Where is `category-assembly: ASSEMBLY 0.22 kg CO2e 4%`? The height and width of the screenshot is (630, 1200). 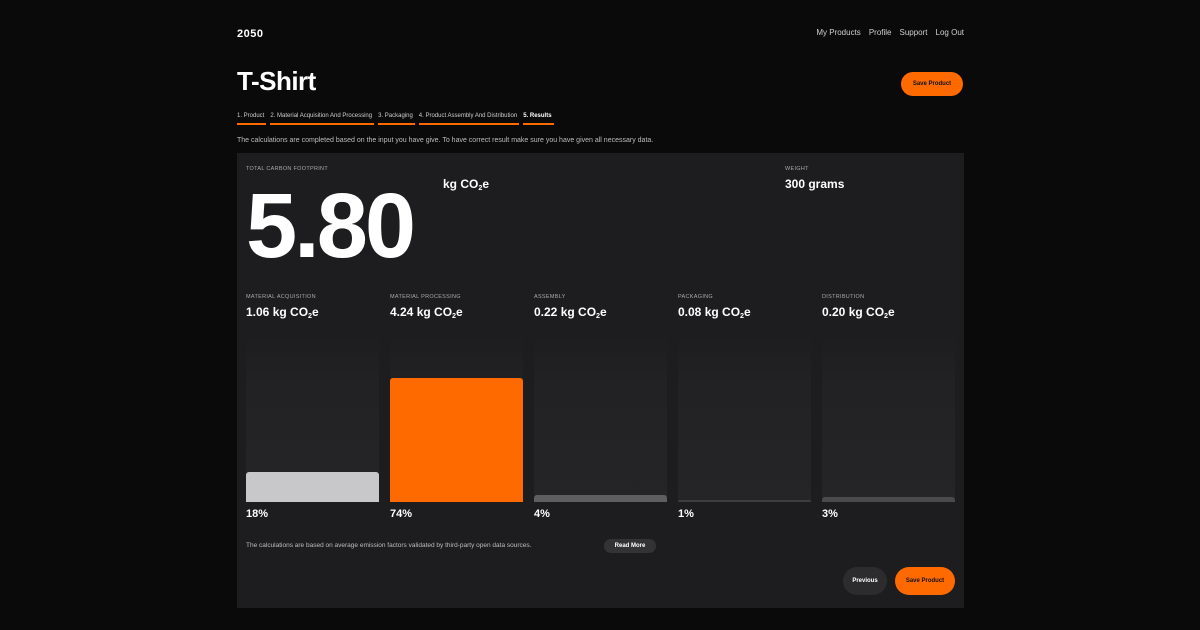
category-assembly: ASSEMBLY 0.22 kg CO2e 4% is located at coordinates (600, 409).